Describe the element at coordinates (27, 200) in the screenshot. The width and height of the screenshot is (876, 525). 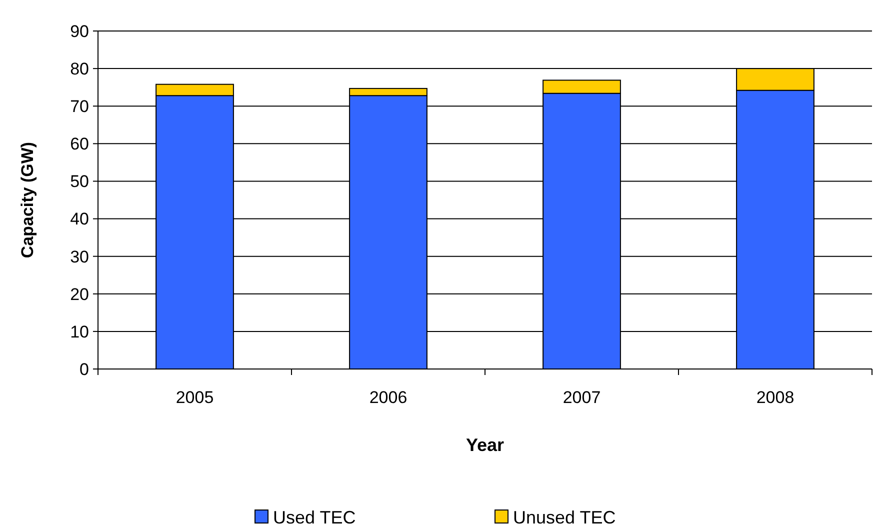
I see `y-axis-title: Capacity (GW)` at that location.